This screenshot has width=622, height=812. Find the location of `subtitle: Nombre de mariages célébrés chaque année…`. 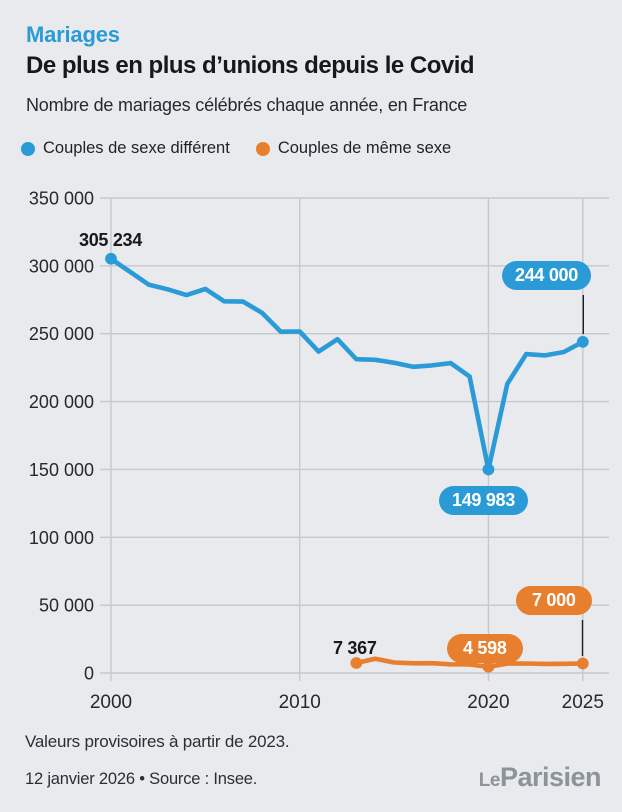

subtitle: Nombre de mariages célébrés chaque année… is located at coordinates (247, 105).